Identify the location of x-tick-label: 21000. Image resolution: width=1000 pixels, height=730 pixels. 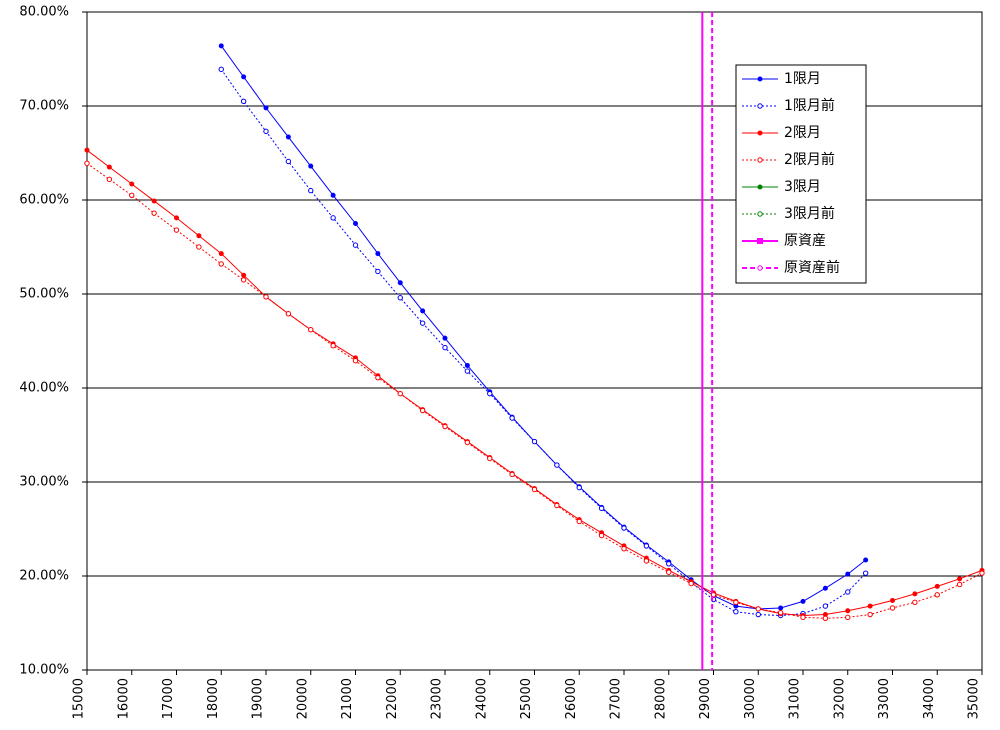
(347, 698).